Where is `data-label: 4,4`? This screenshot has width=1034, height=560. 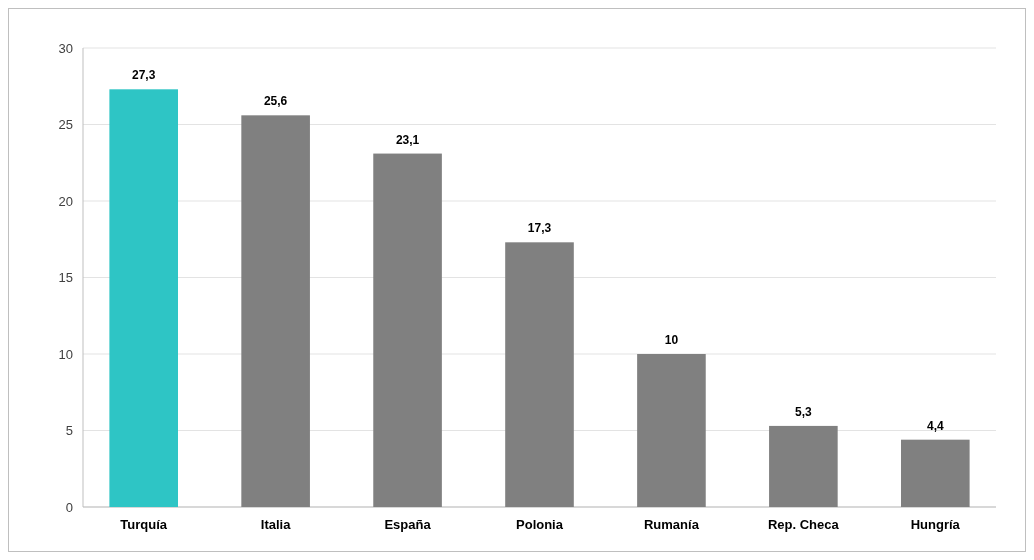 data-label: 4,4 is located at coordinates (935, 425).